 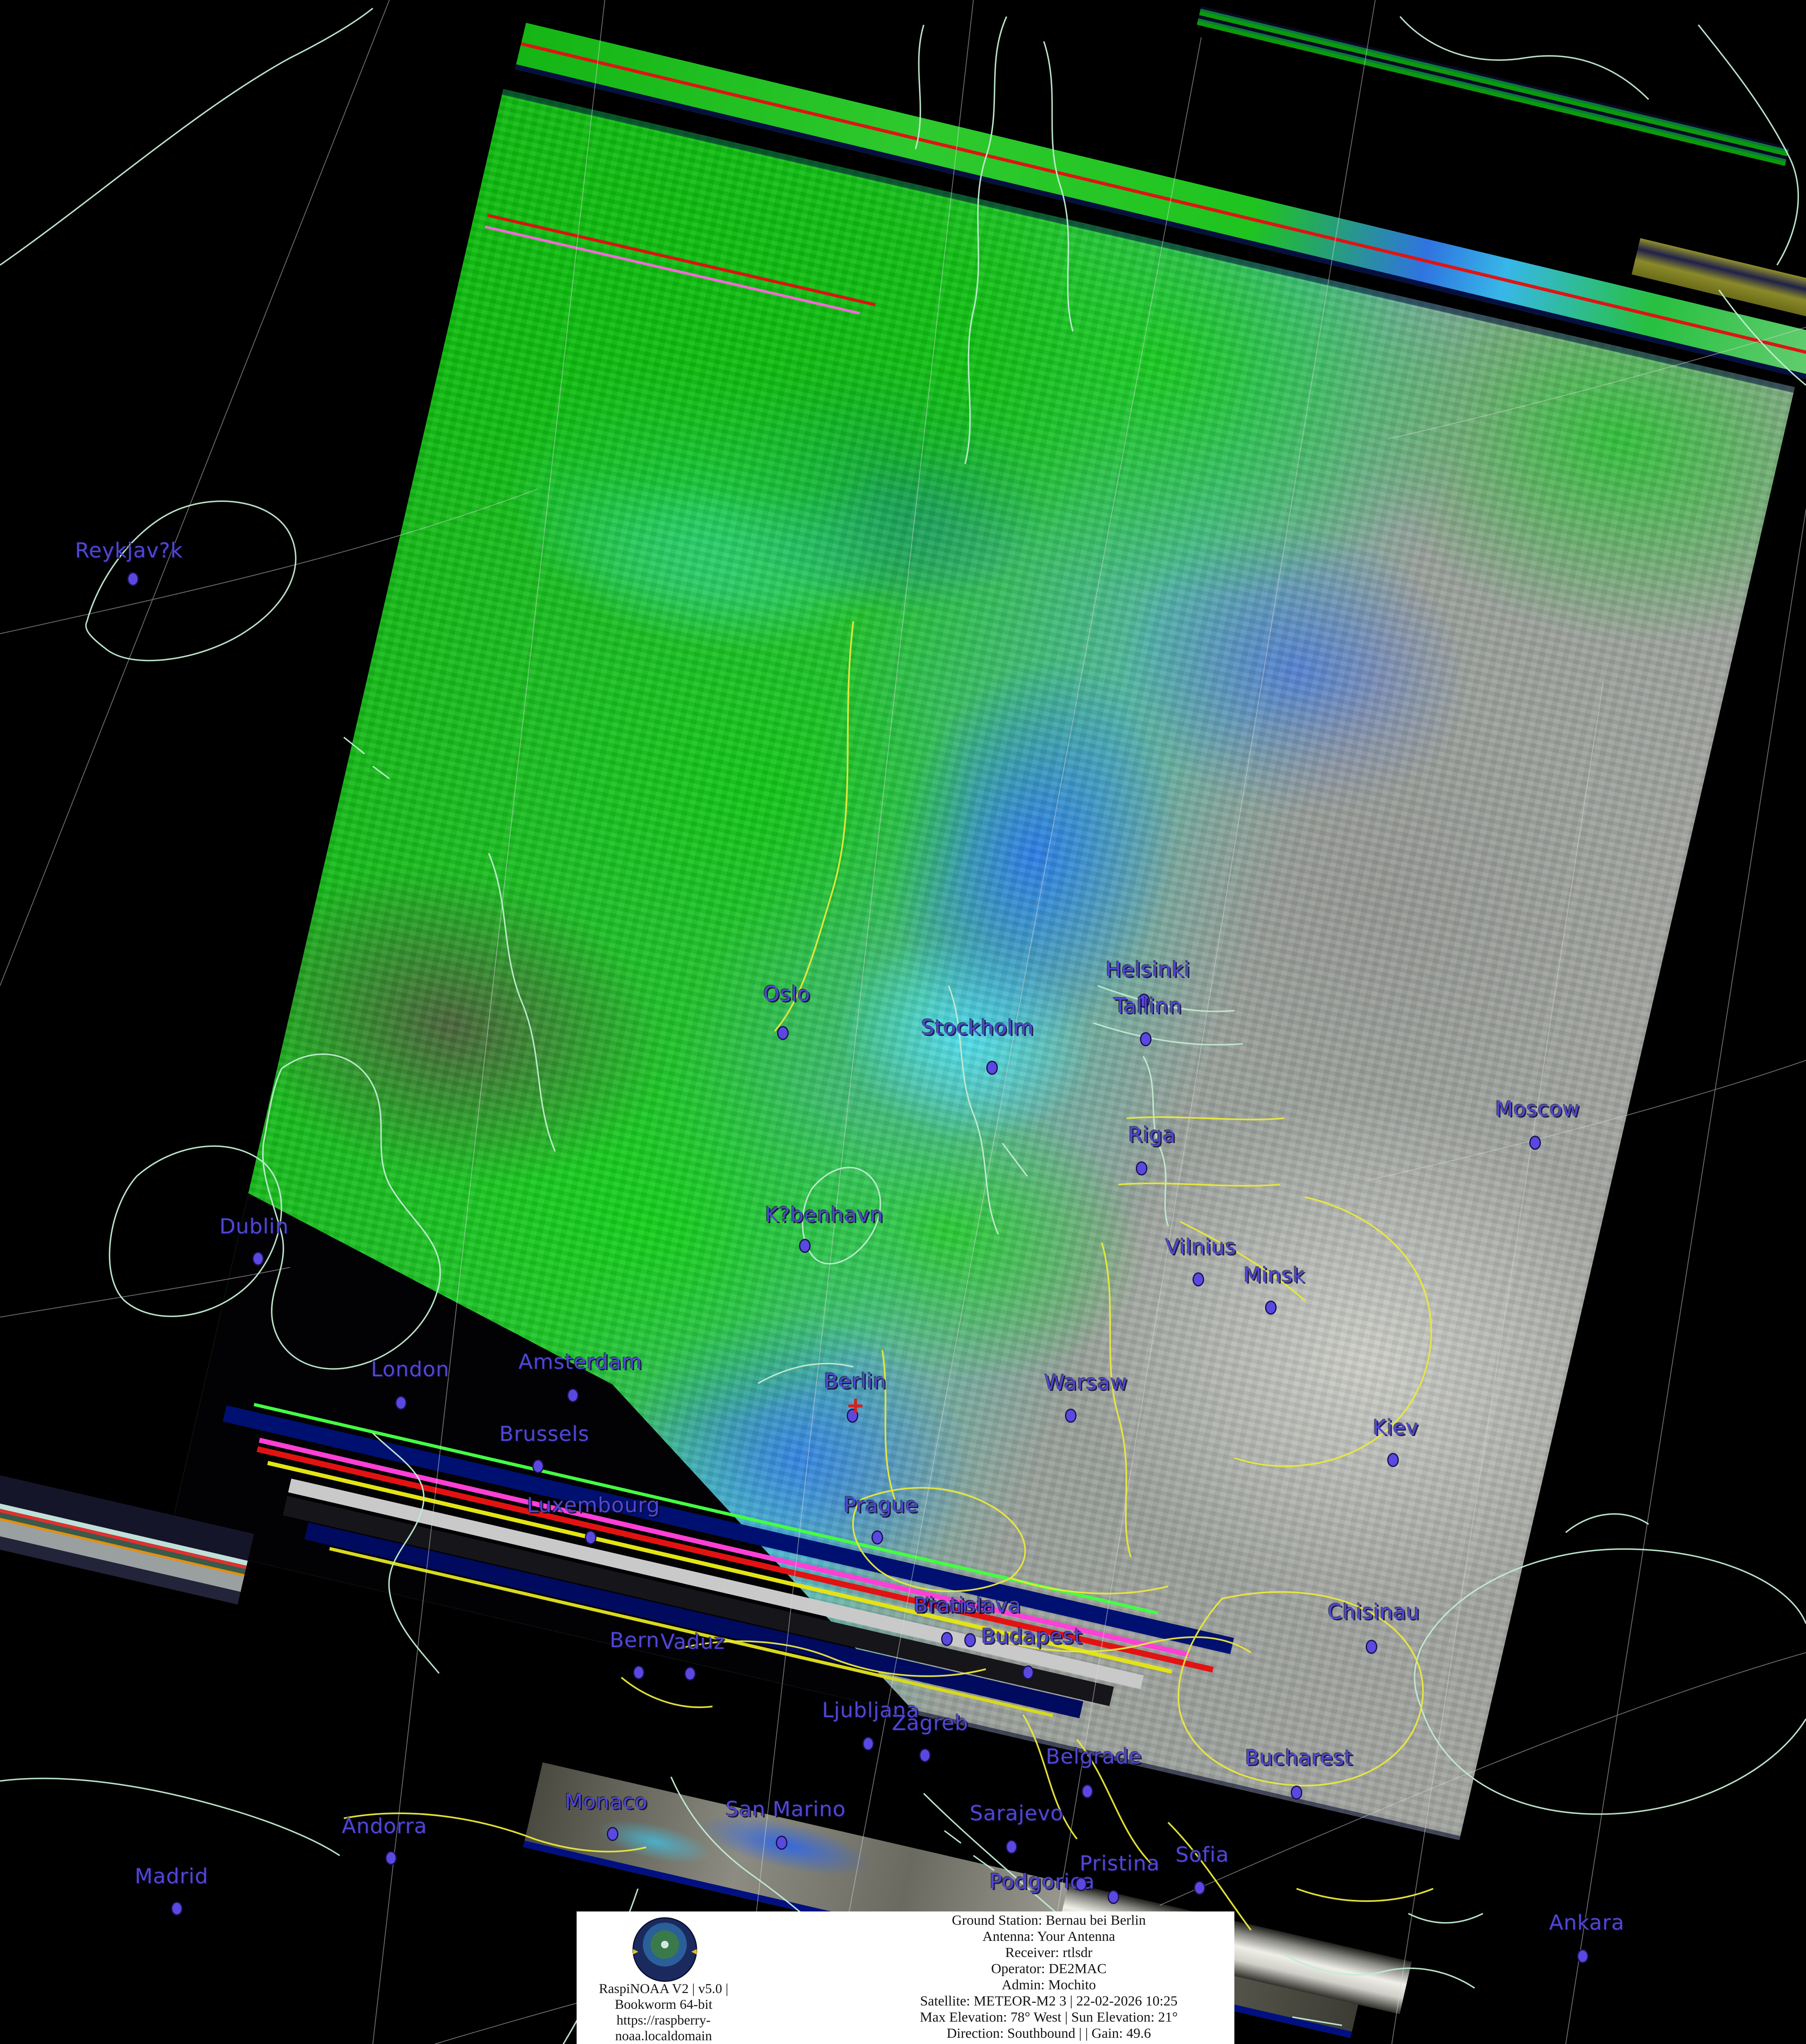 What do you see at coordinates (1152, 1134) in the screenshot?
I see `city-label-riga: Riga` at bounding box center [1152, 1134].